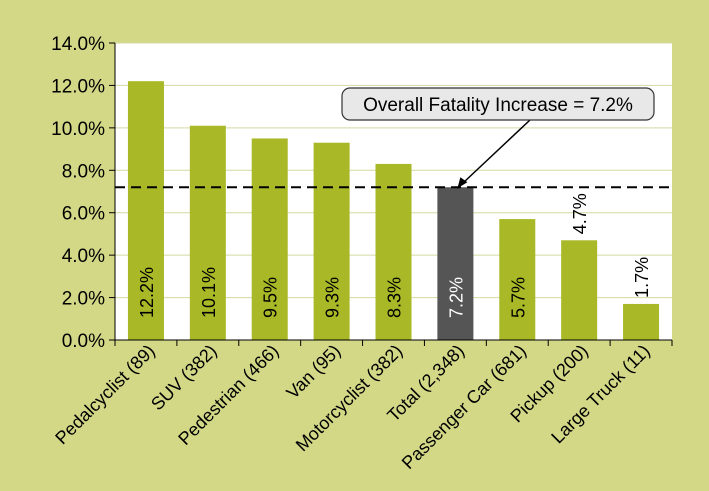 The image size is (709, 491). What do you see at coordinates (271, 297) in the screenshot?
I see `data-label-3: 9.5%` at bounding box center [271, 297].